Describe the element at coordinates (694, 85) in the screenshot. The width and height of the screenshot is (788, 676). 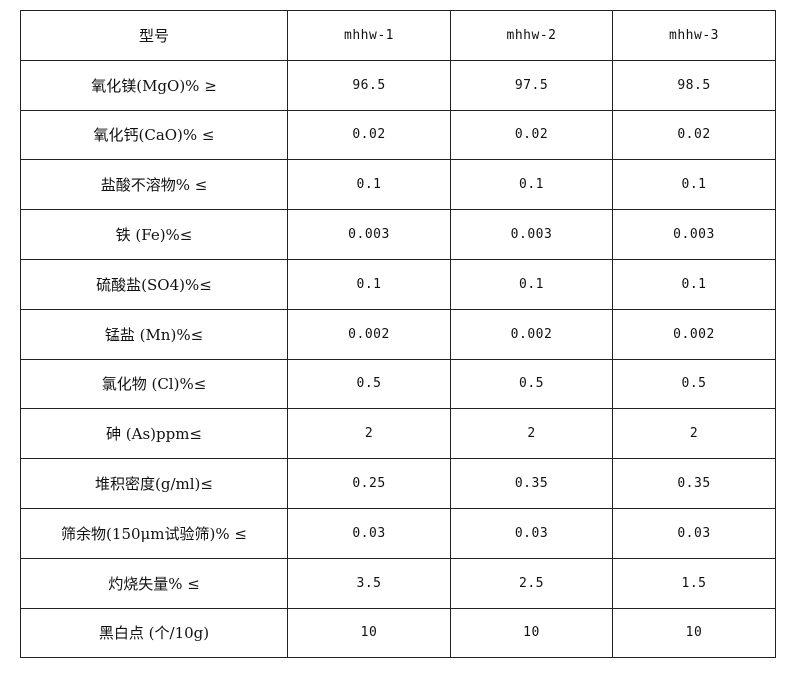
I see `value-cell: 98.5` at that location.